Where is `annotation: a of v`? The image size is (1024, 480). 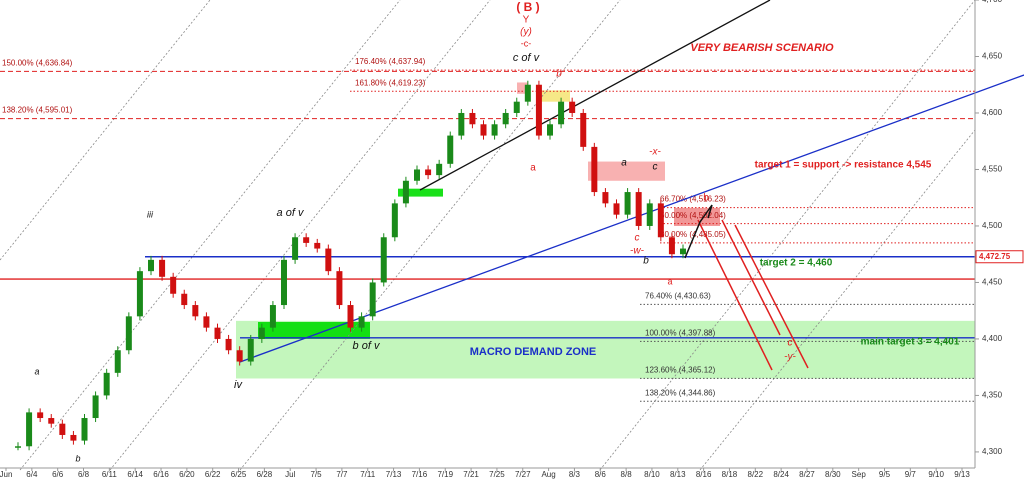 annotation: a of v is located at coordinates (291, 213).